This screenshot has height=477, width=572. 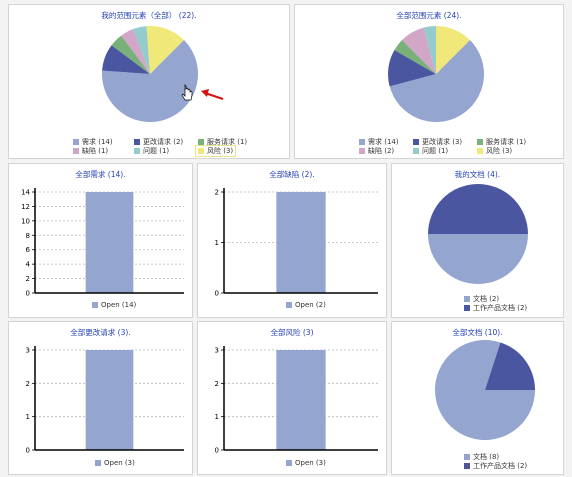 I want to click on panel-title: 全部缺陷 (2)., so click(x=292, y=174).